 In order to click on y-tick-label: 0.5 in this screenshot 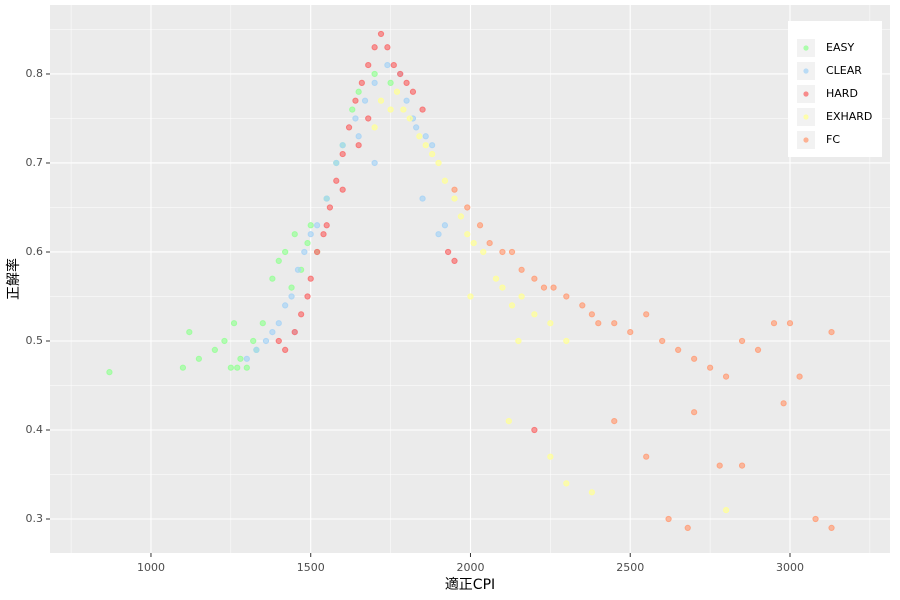, I will do `click(35, 340)`.